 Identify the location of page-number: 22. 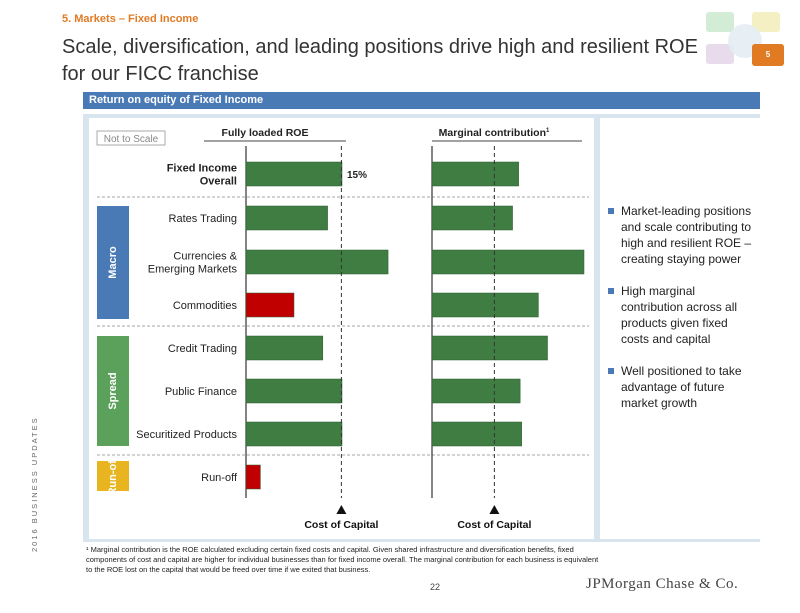
(435, 587).